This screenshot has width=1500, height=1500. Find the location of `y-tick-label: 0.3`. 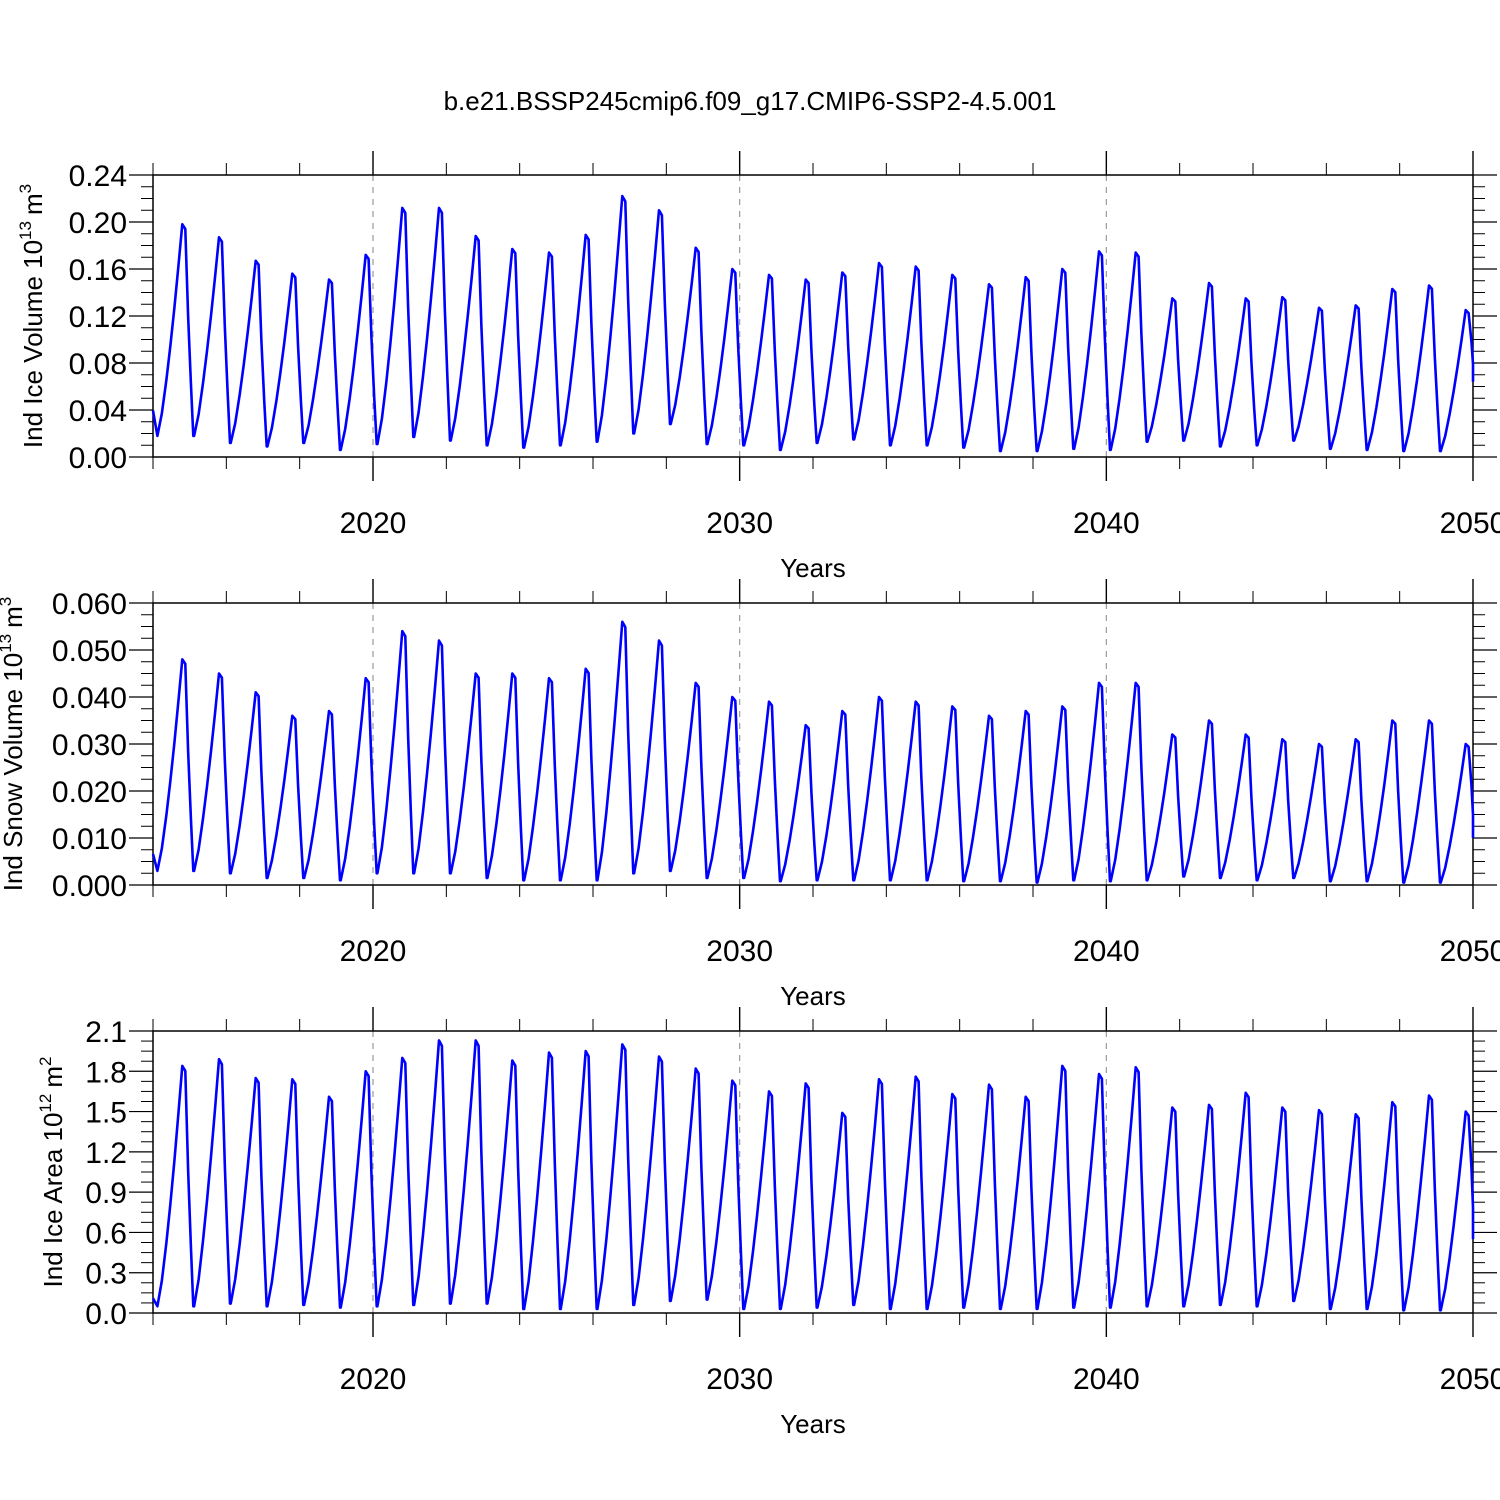

y-tick-label: 0.3 is located at coordinates (106, 1274).